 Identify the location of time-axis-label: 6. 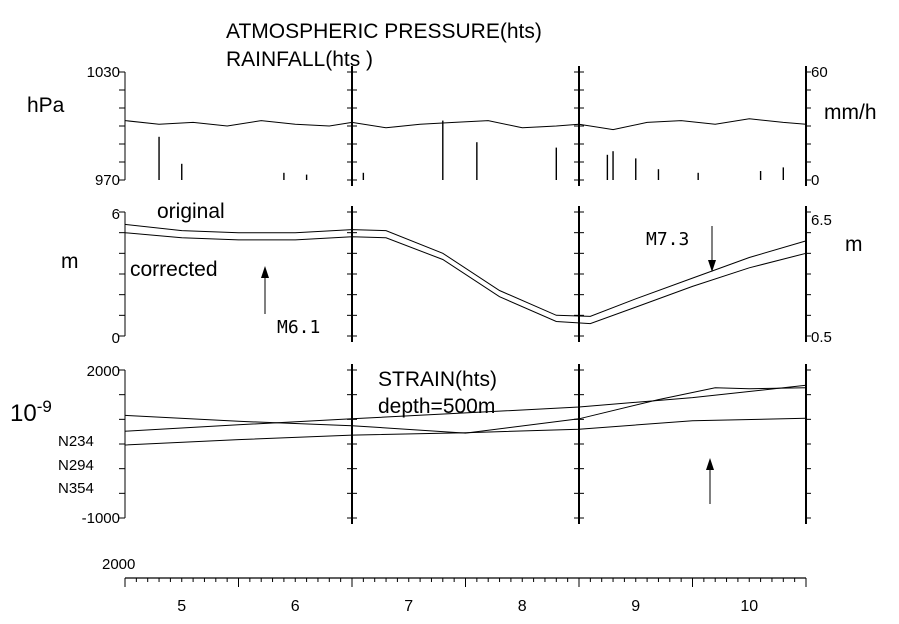
(295, 606).